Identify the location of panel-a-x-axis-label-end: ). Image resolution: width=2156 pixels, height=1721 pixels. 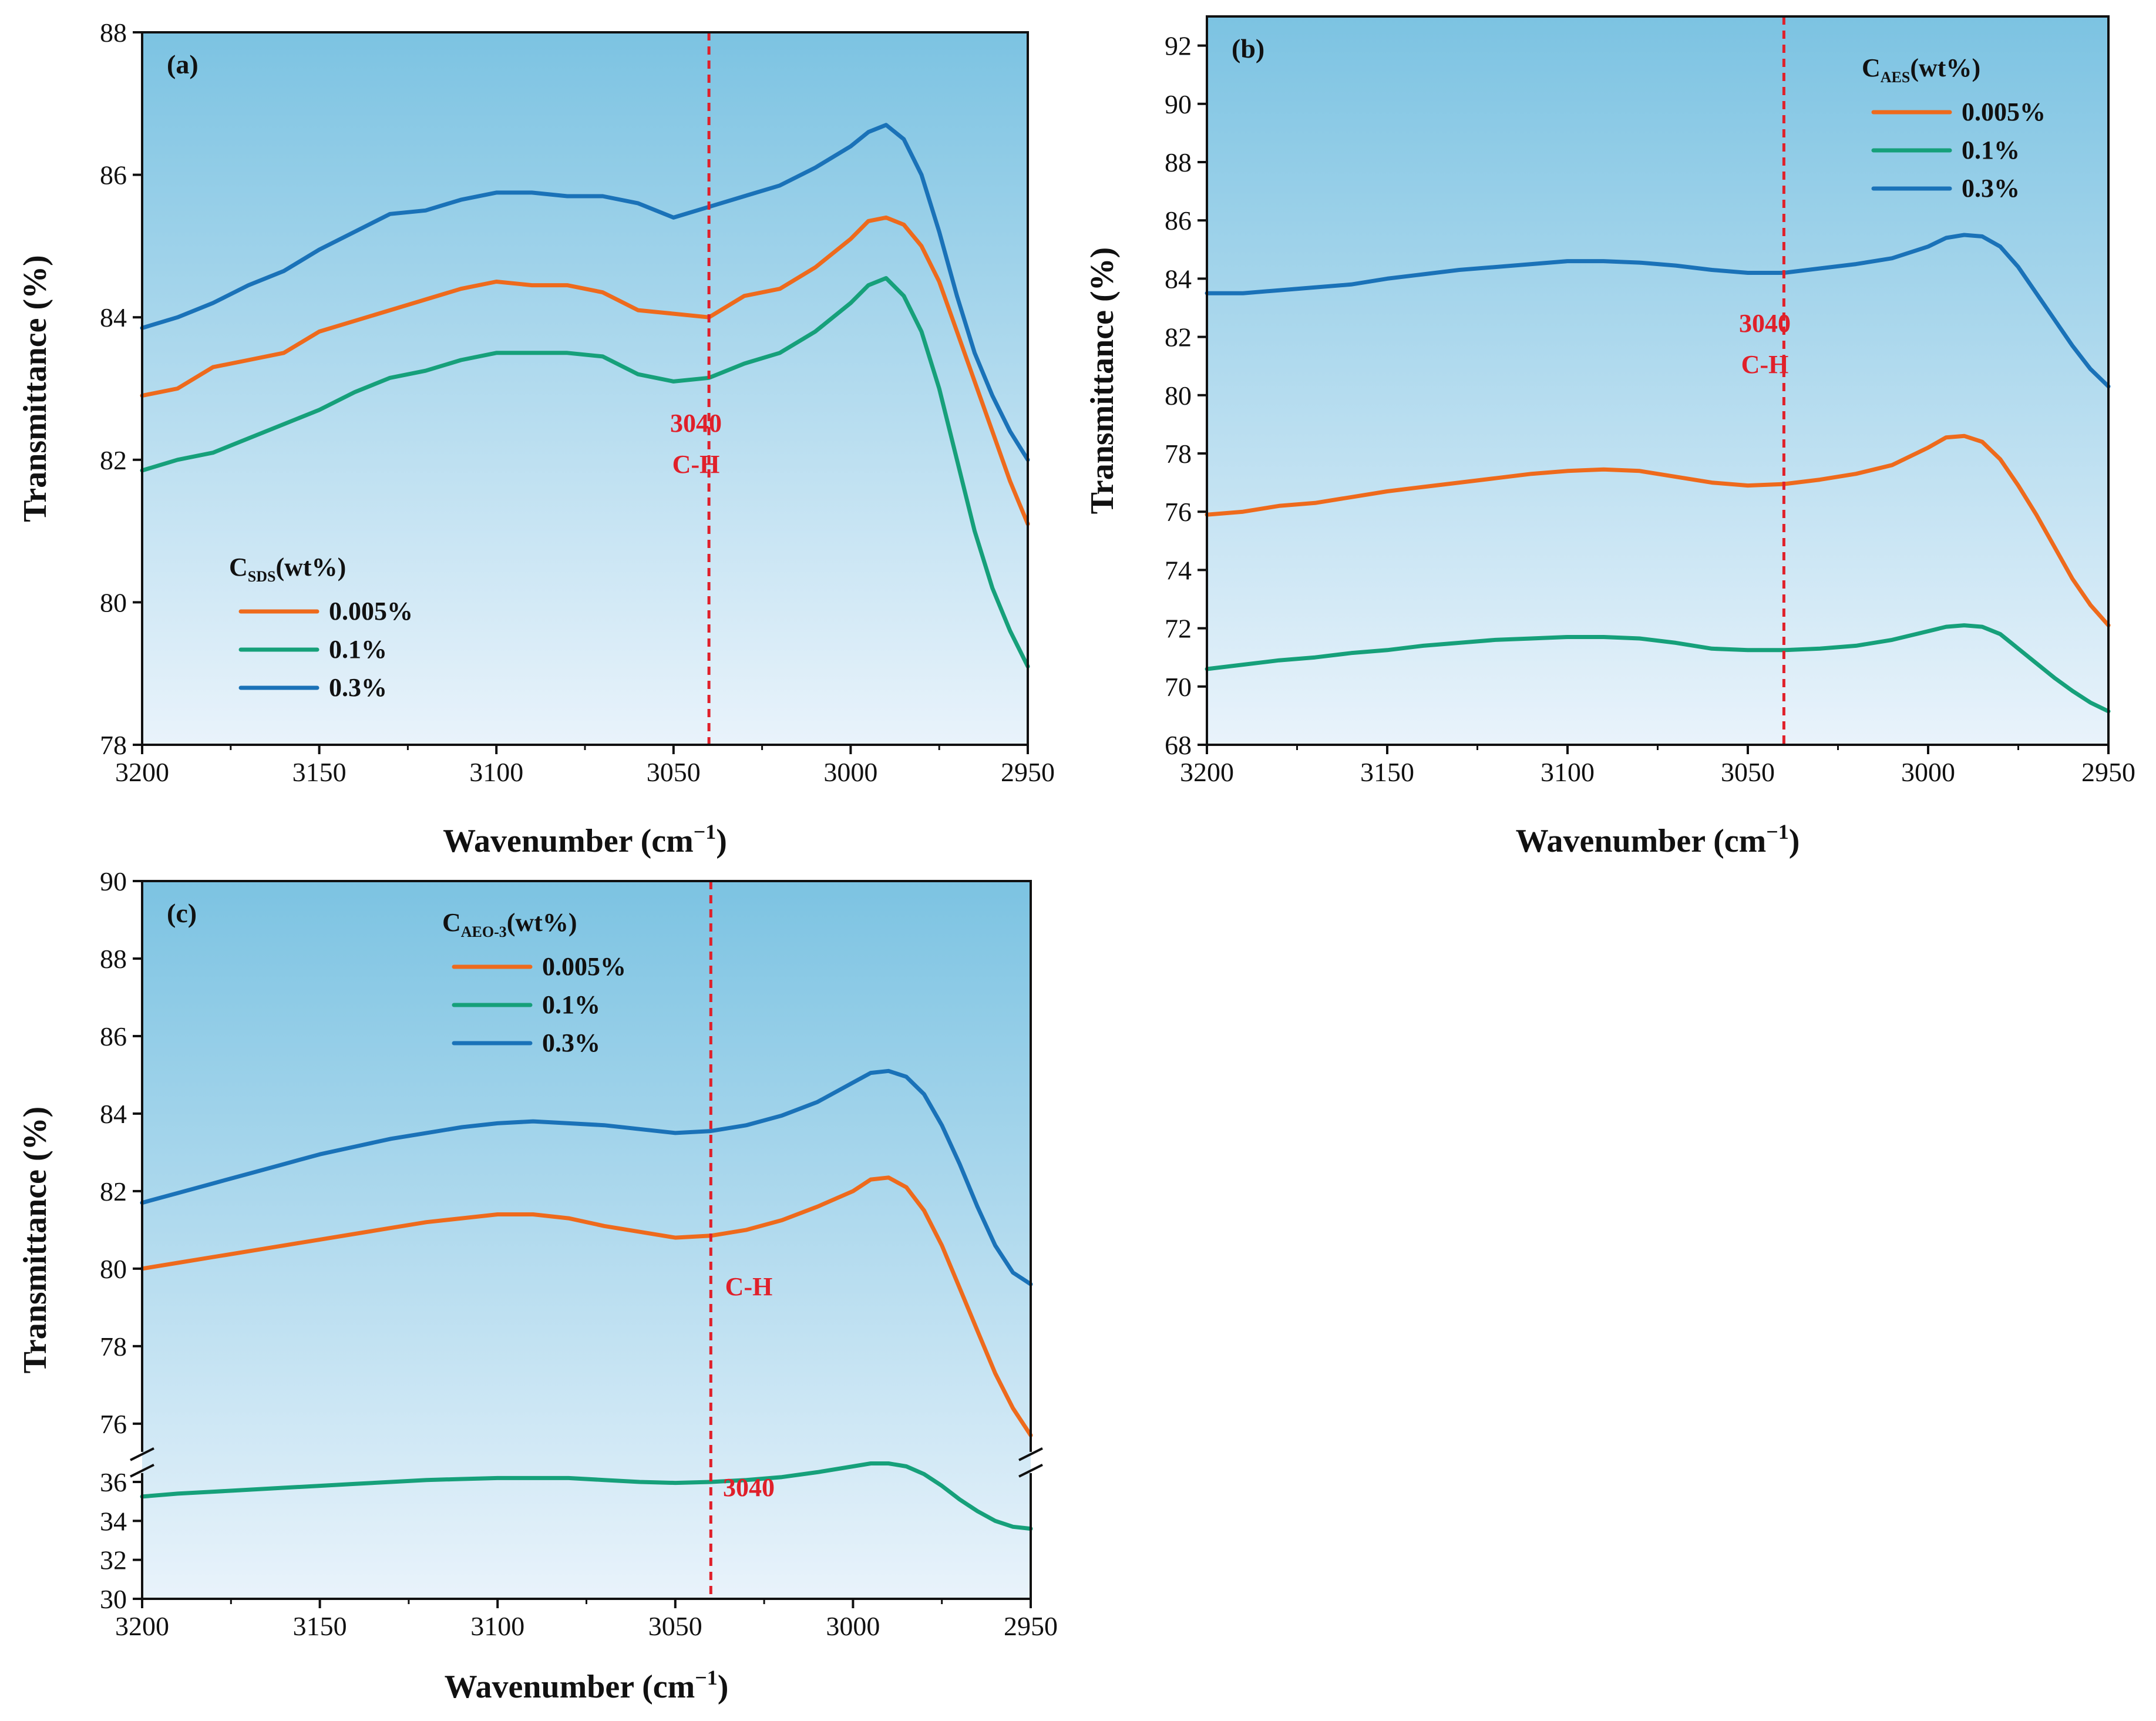
(721, 841).